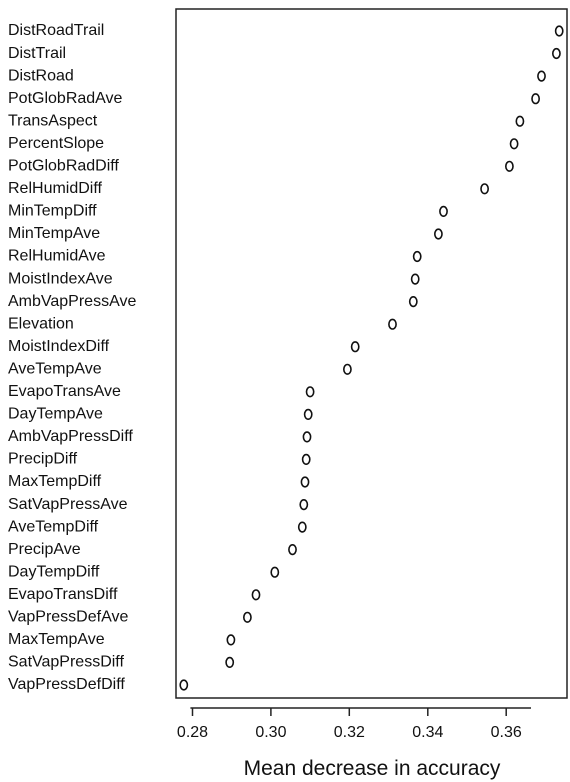  What do you see at coordinates (349, 732) in the screenshot?
I see `x-tick-label: 0.32` at bounding box center [349, 732].